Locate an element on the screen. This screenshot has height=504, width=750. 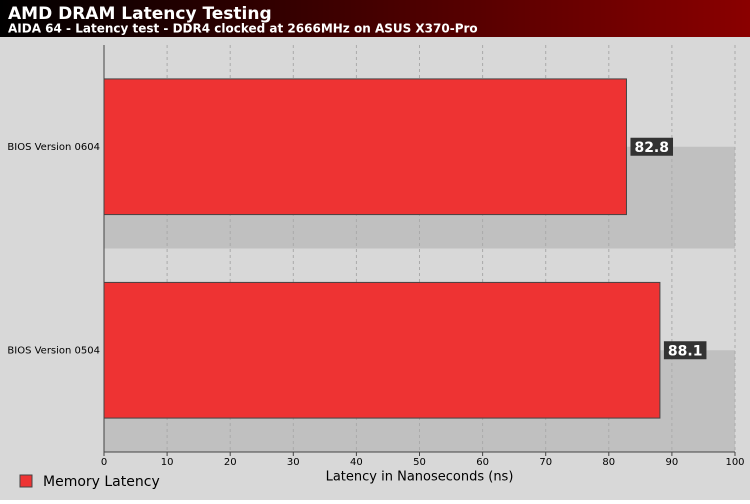
x-axis-label: Latency in Nanoseconds (ns) is located at coordinates (420, 477).